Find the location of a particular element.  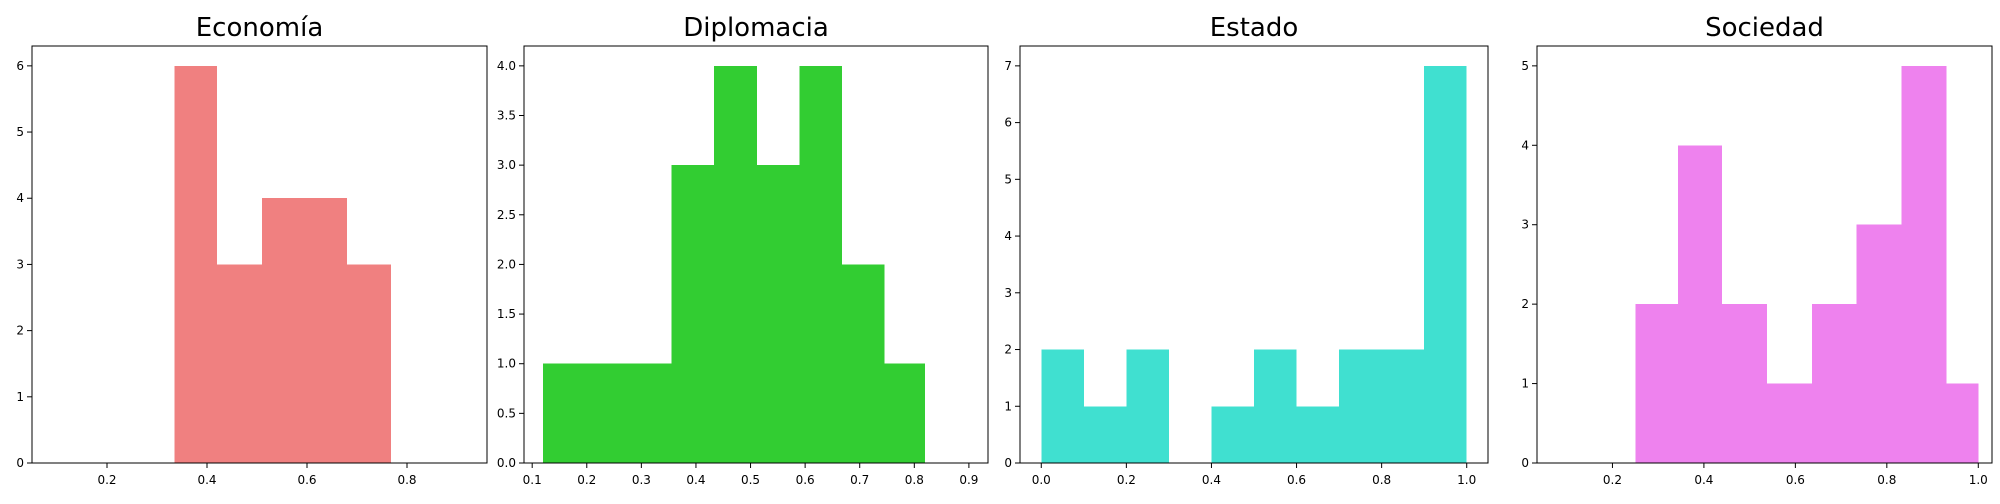

x-tick-label: 0.5 is located at coordinates (750, 480).